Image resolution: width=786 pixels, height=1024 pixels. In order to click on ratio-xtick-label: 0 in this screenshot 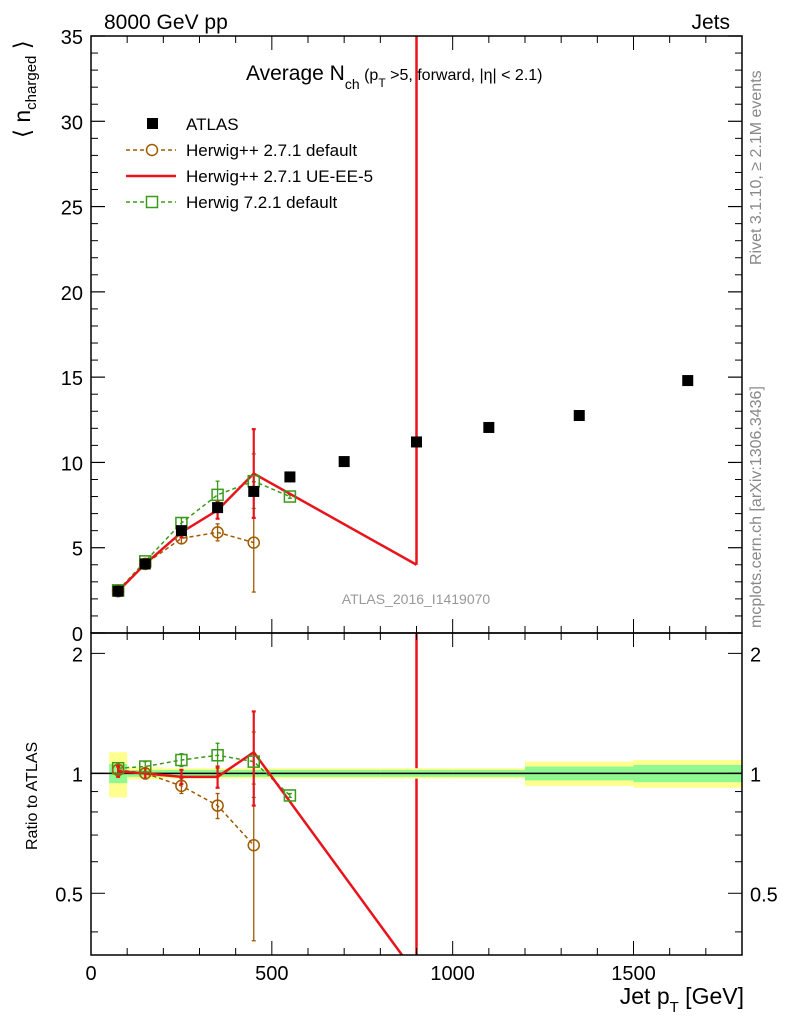, I will do `click(90, 974)`.